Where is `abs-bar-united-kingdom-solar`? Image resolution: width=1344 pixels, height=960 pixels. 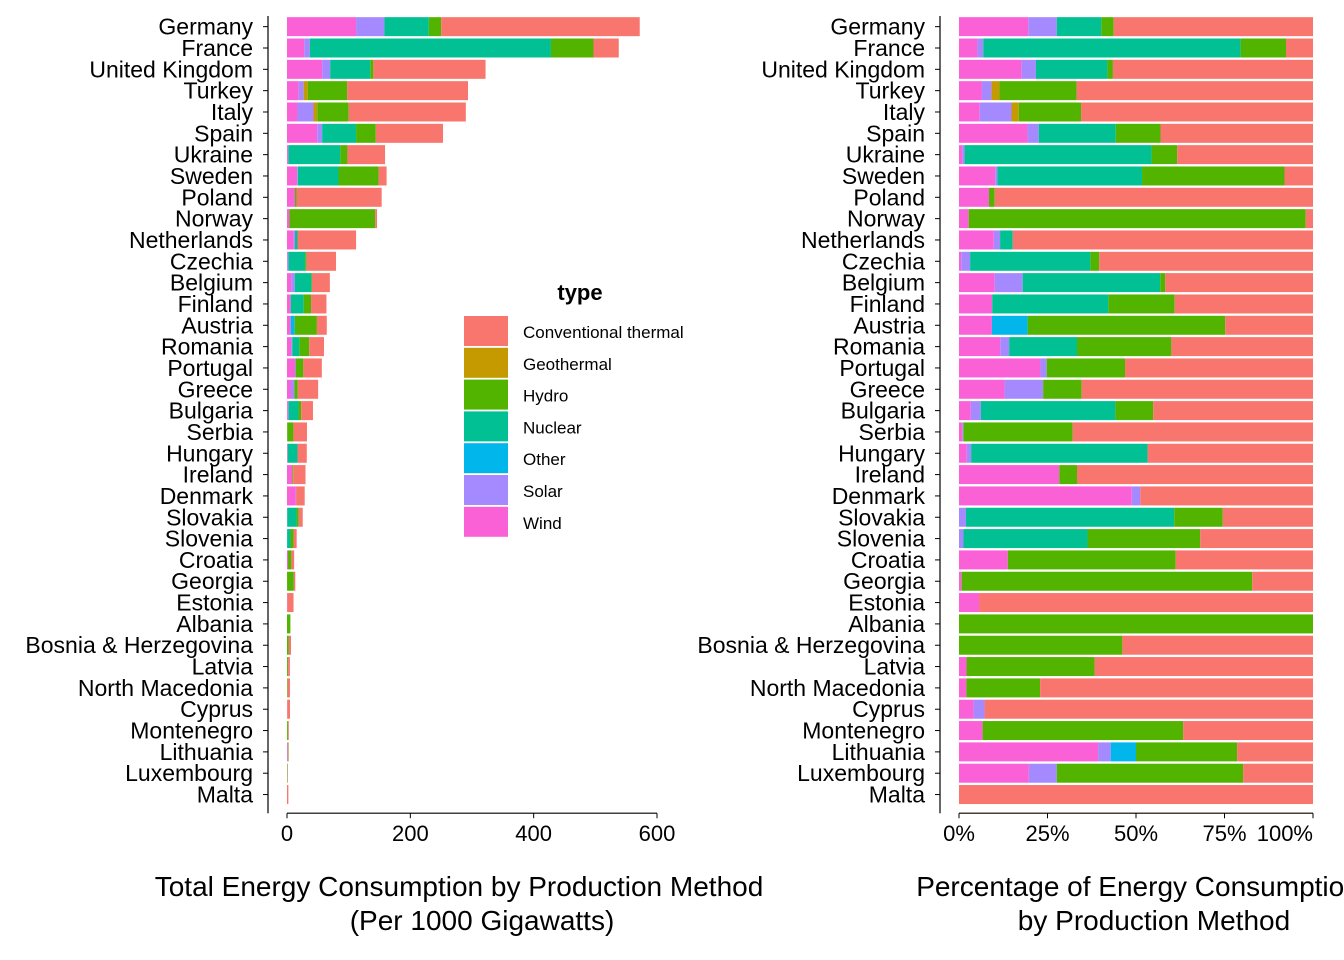 abs-bar-united-kingdom-solar is located at coordinates (326, 69).